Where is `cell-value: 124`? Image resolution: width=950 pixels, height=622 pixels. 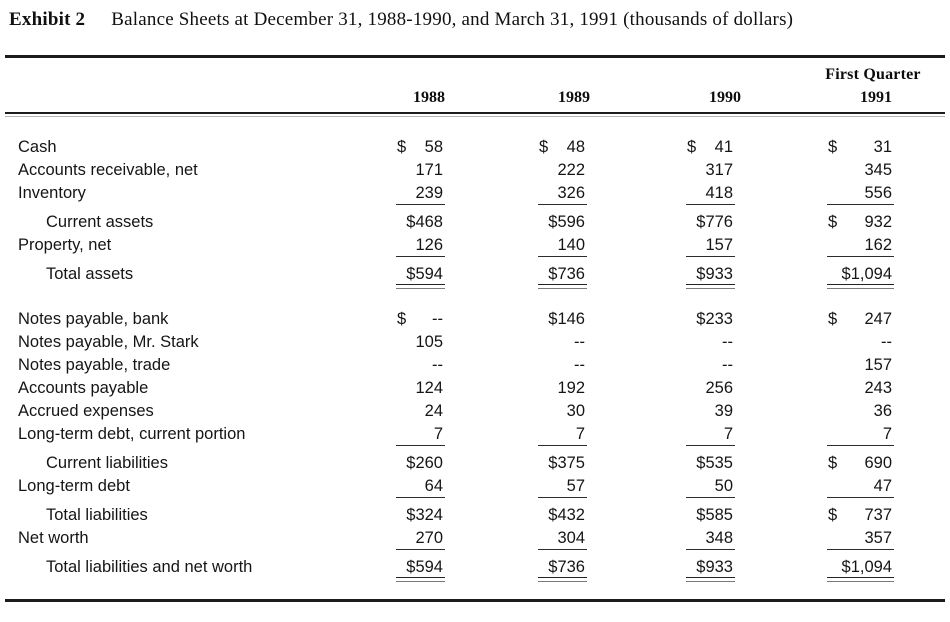
cell-value: 124 is located at coordinates (429, 388).